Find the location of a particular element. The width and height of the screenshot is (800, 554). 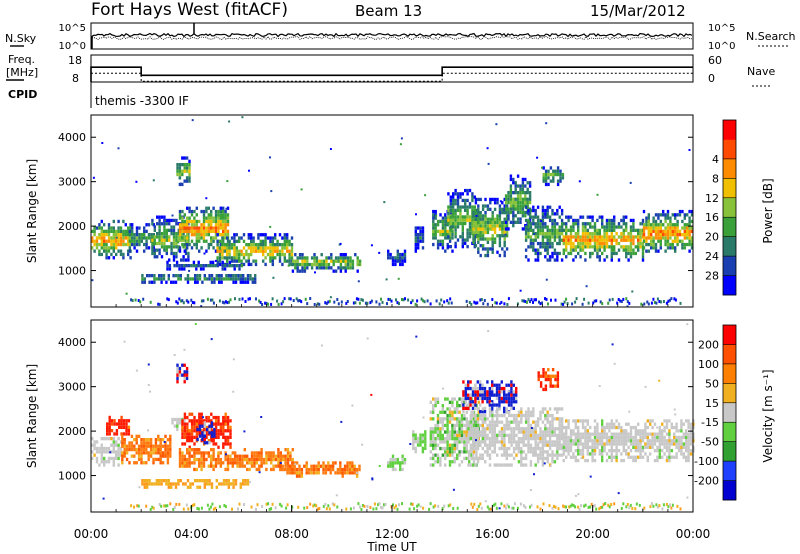

freq-tick-bottom: 8 is located at coordinates (75, 78).